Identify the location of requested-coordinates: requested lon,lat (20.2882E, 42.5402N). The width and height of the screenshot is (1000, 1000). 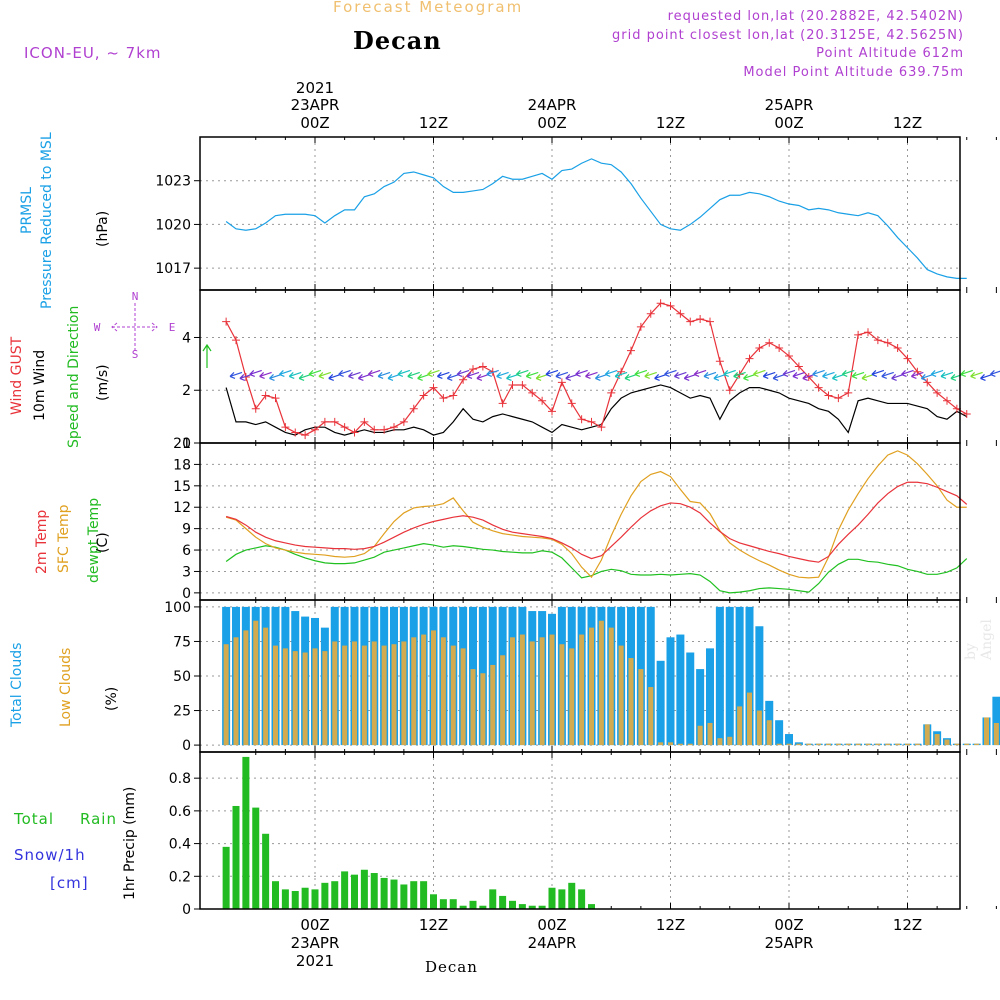
(815, 16).